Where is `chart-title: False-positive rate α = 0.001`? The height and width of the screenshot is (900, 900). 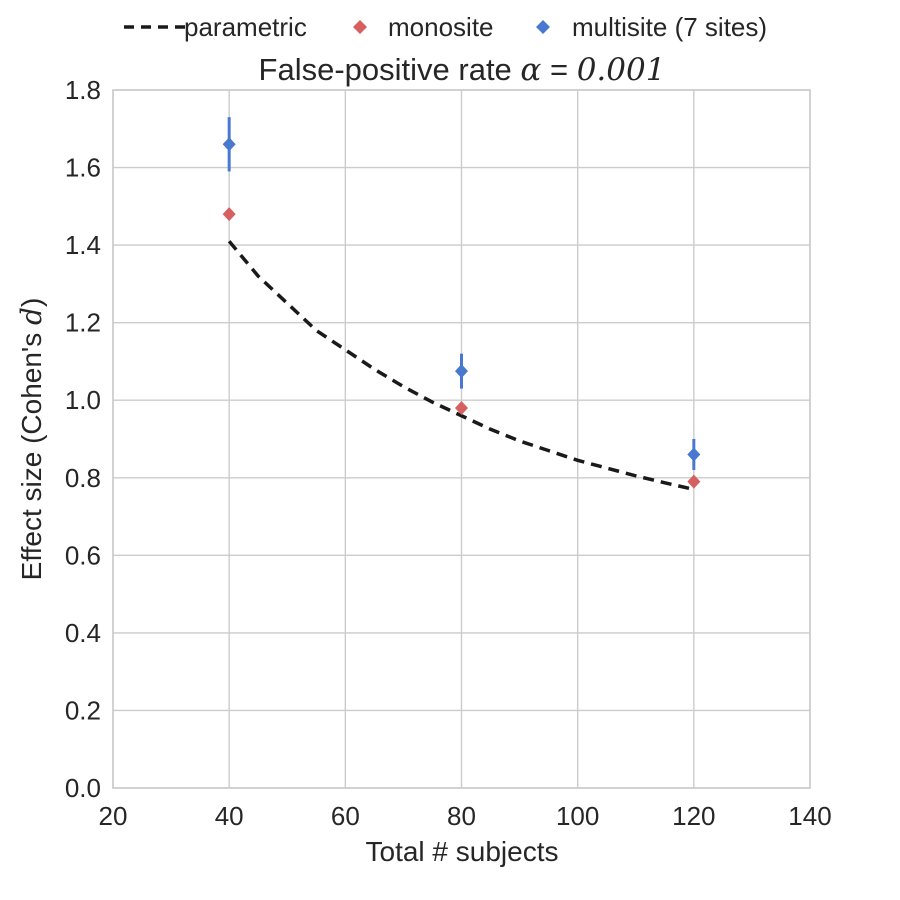
chart-title: False-positive rate α = 0.001 is located at coordinates (462, 70).